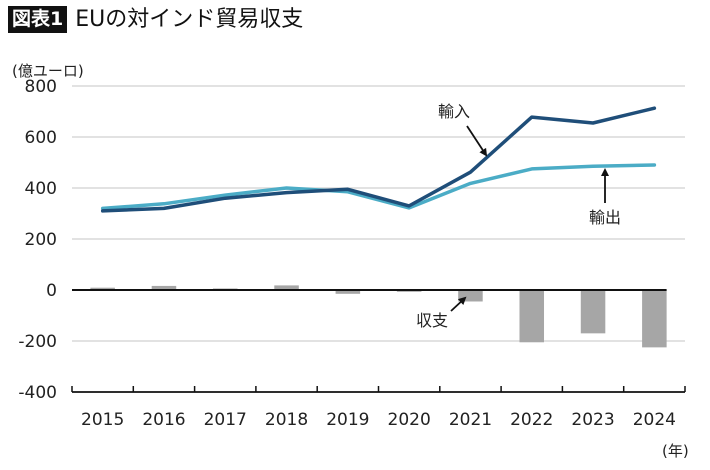  What do you see at coordinates (41, 87) in the screenshot?
I see `y-tick-label: 800` at bounding box center [41, 87].